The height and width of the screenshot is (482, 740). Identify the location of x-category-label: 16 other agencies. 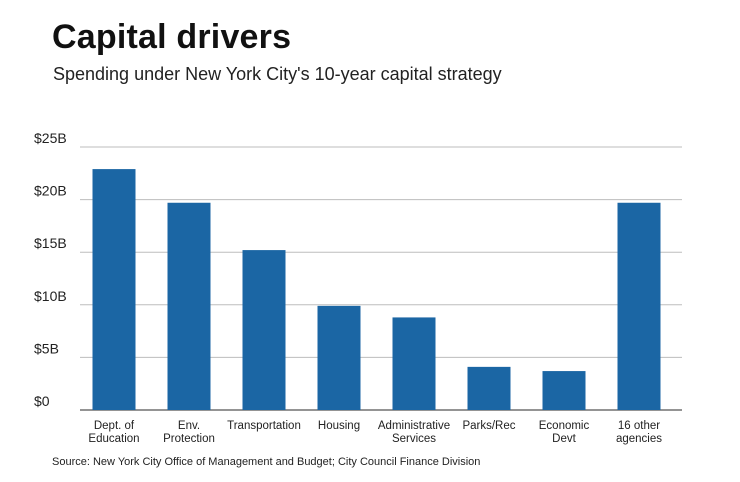
(639, 432).